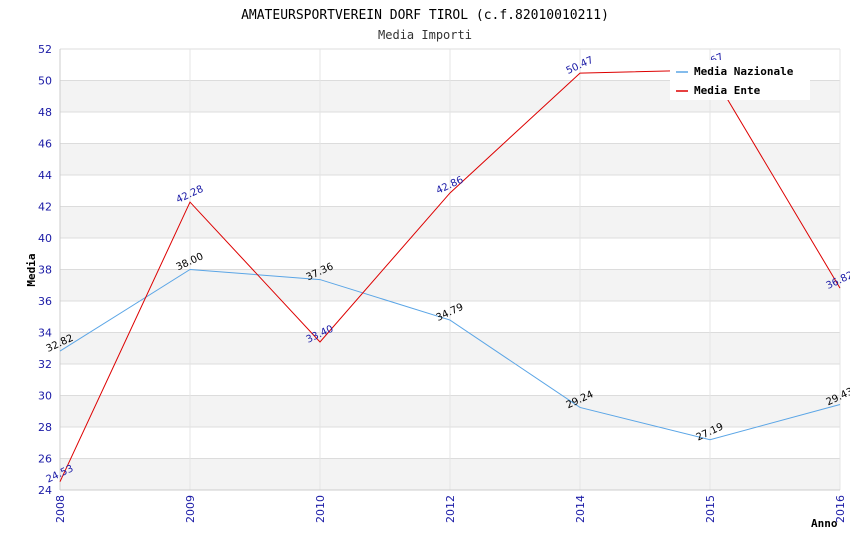 This screenshot has height=550, width=850. Describe the element at coordinates (45, 490) in the screenshot. I see `y-tick-label: 24` at that location.